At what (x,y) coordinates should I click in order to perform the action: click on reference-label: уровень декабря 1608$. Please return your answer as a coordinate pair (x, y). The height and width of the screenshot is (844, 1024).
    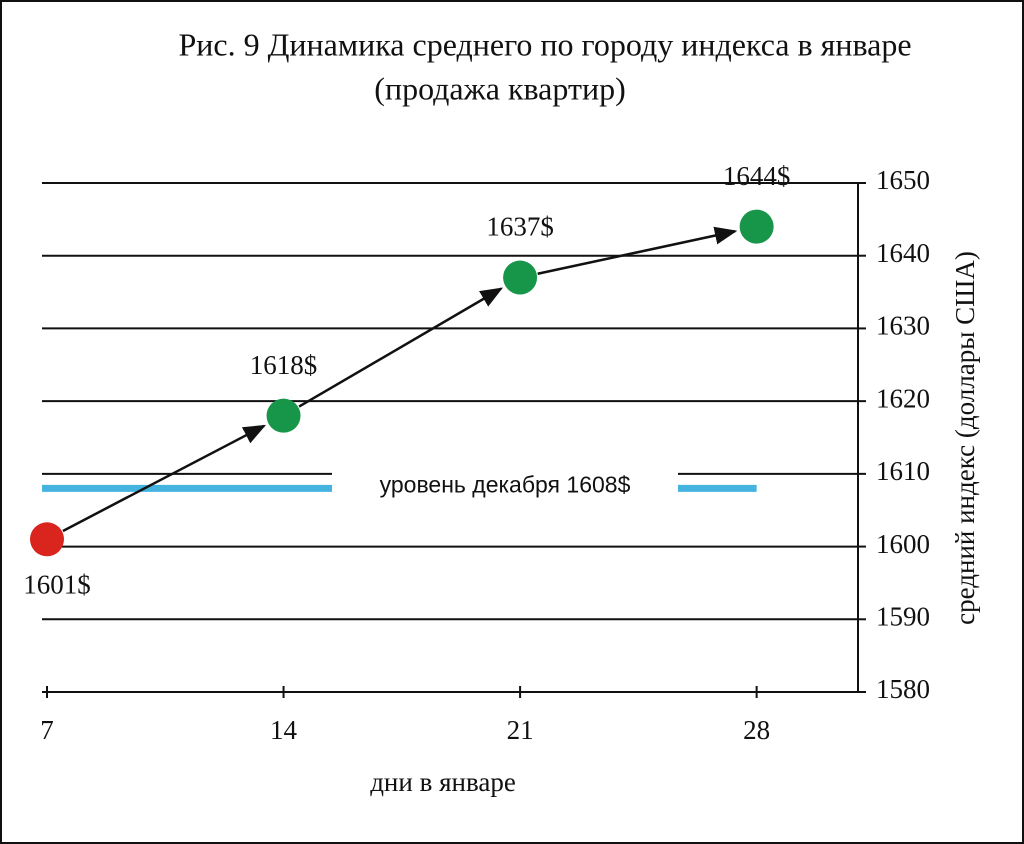
    Looking at the image, I should click on (505, 484).